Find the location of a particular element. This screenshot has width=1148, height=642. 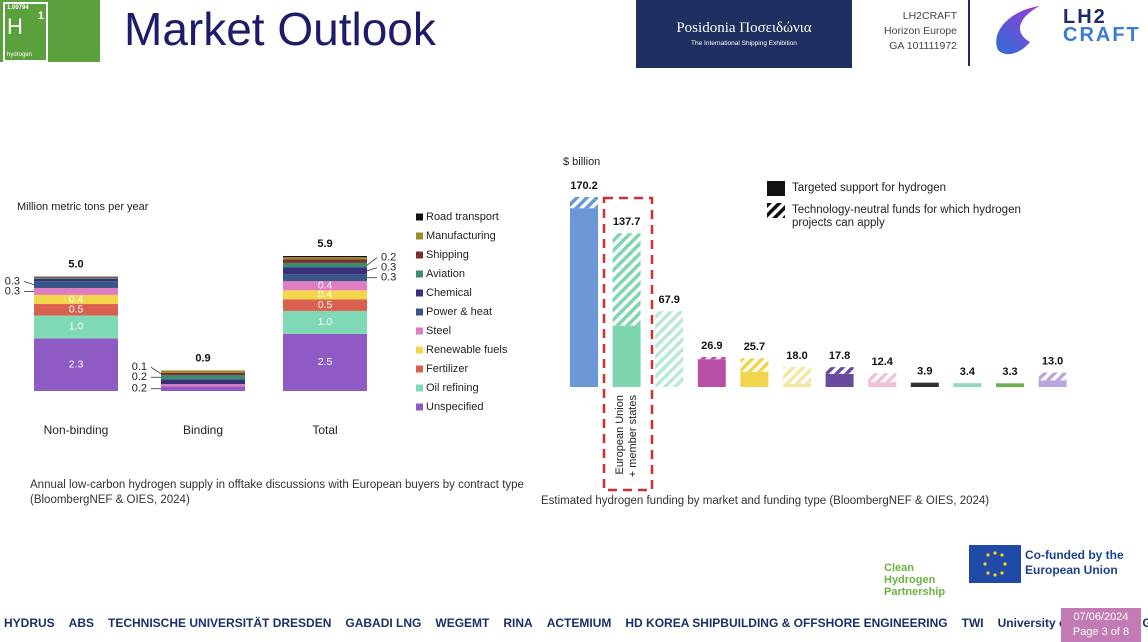

project-info: LH2CRAFT Horizon Europe GA 101111972 is located at coordinates (908, 31).